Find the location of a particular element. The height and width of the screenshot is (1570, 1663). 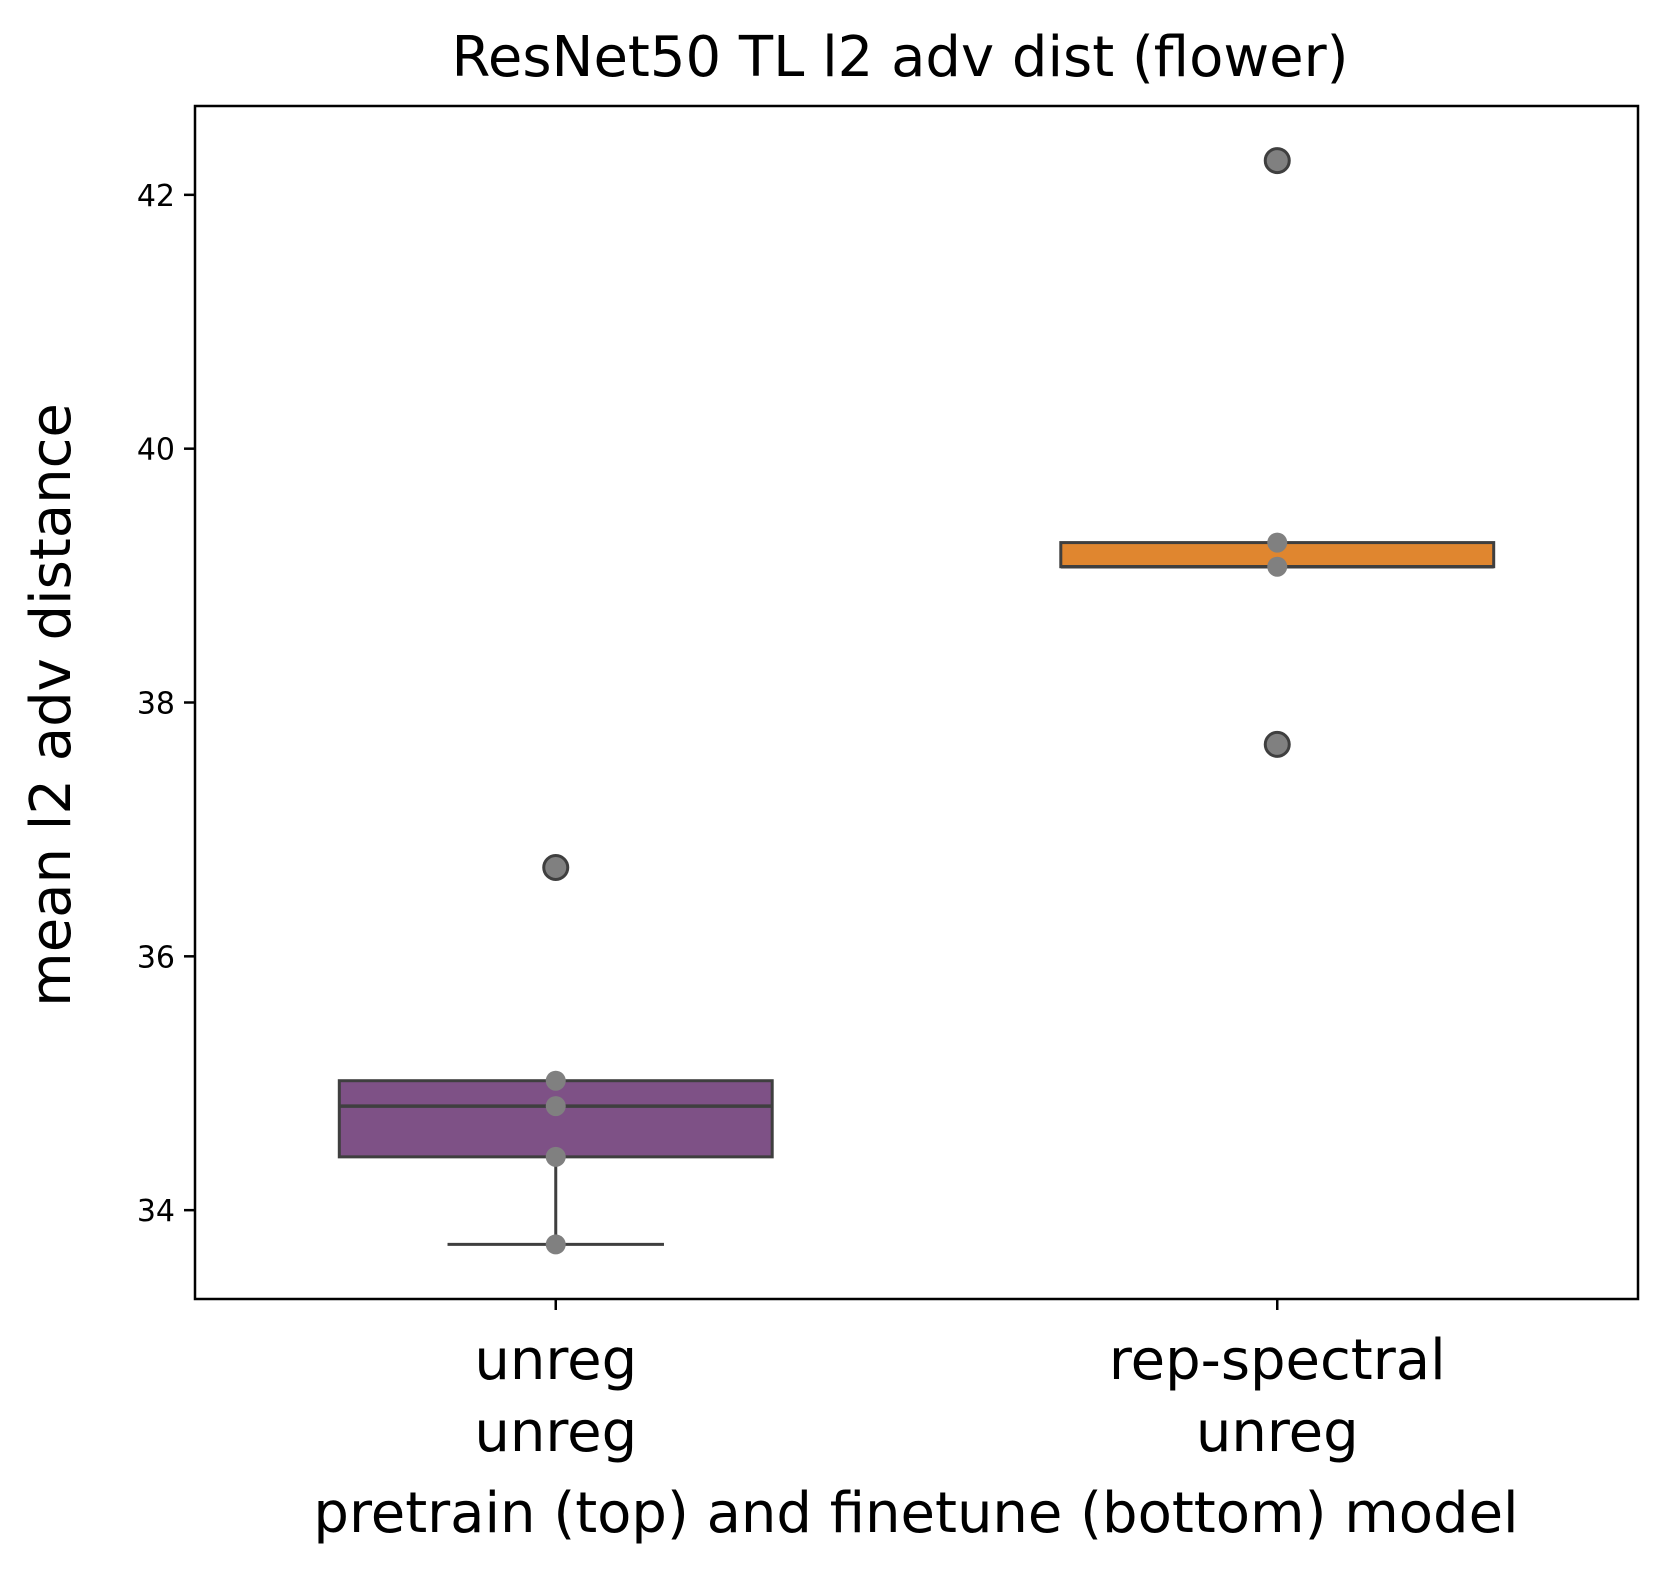

chart-title: ResNet50 TL l2 adv dist (flower) is located at coordinates (900, 57).